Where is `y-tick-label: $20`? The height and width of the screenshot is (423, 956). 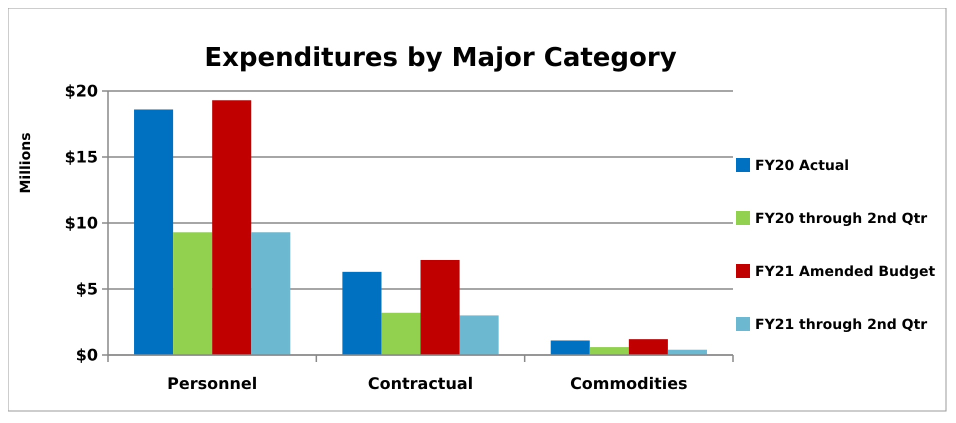 y-tick-label: $20 is located at coordinates (81, 91).